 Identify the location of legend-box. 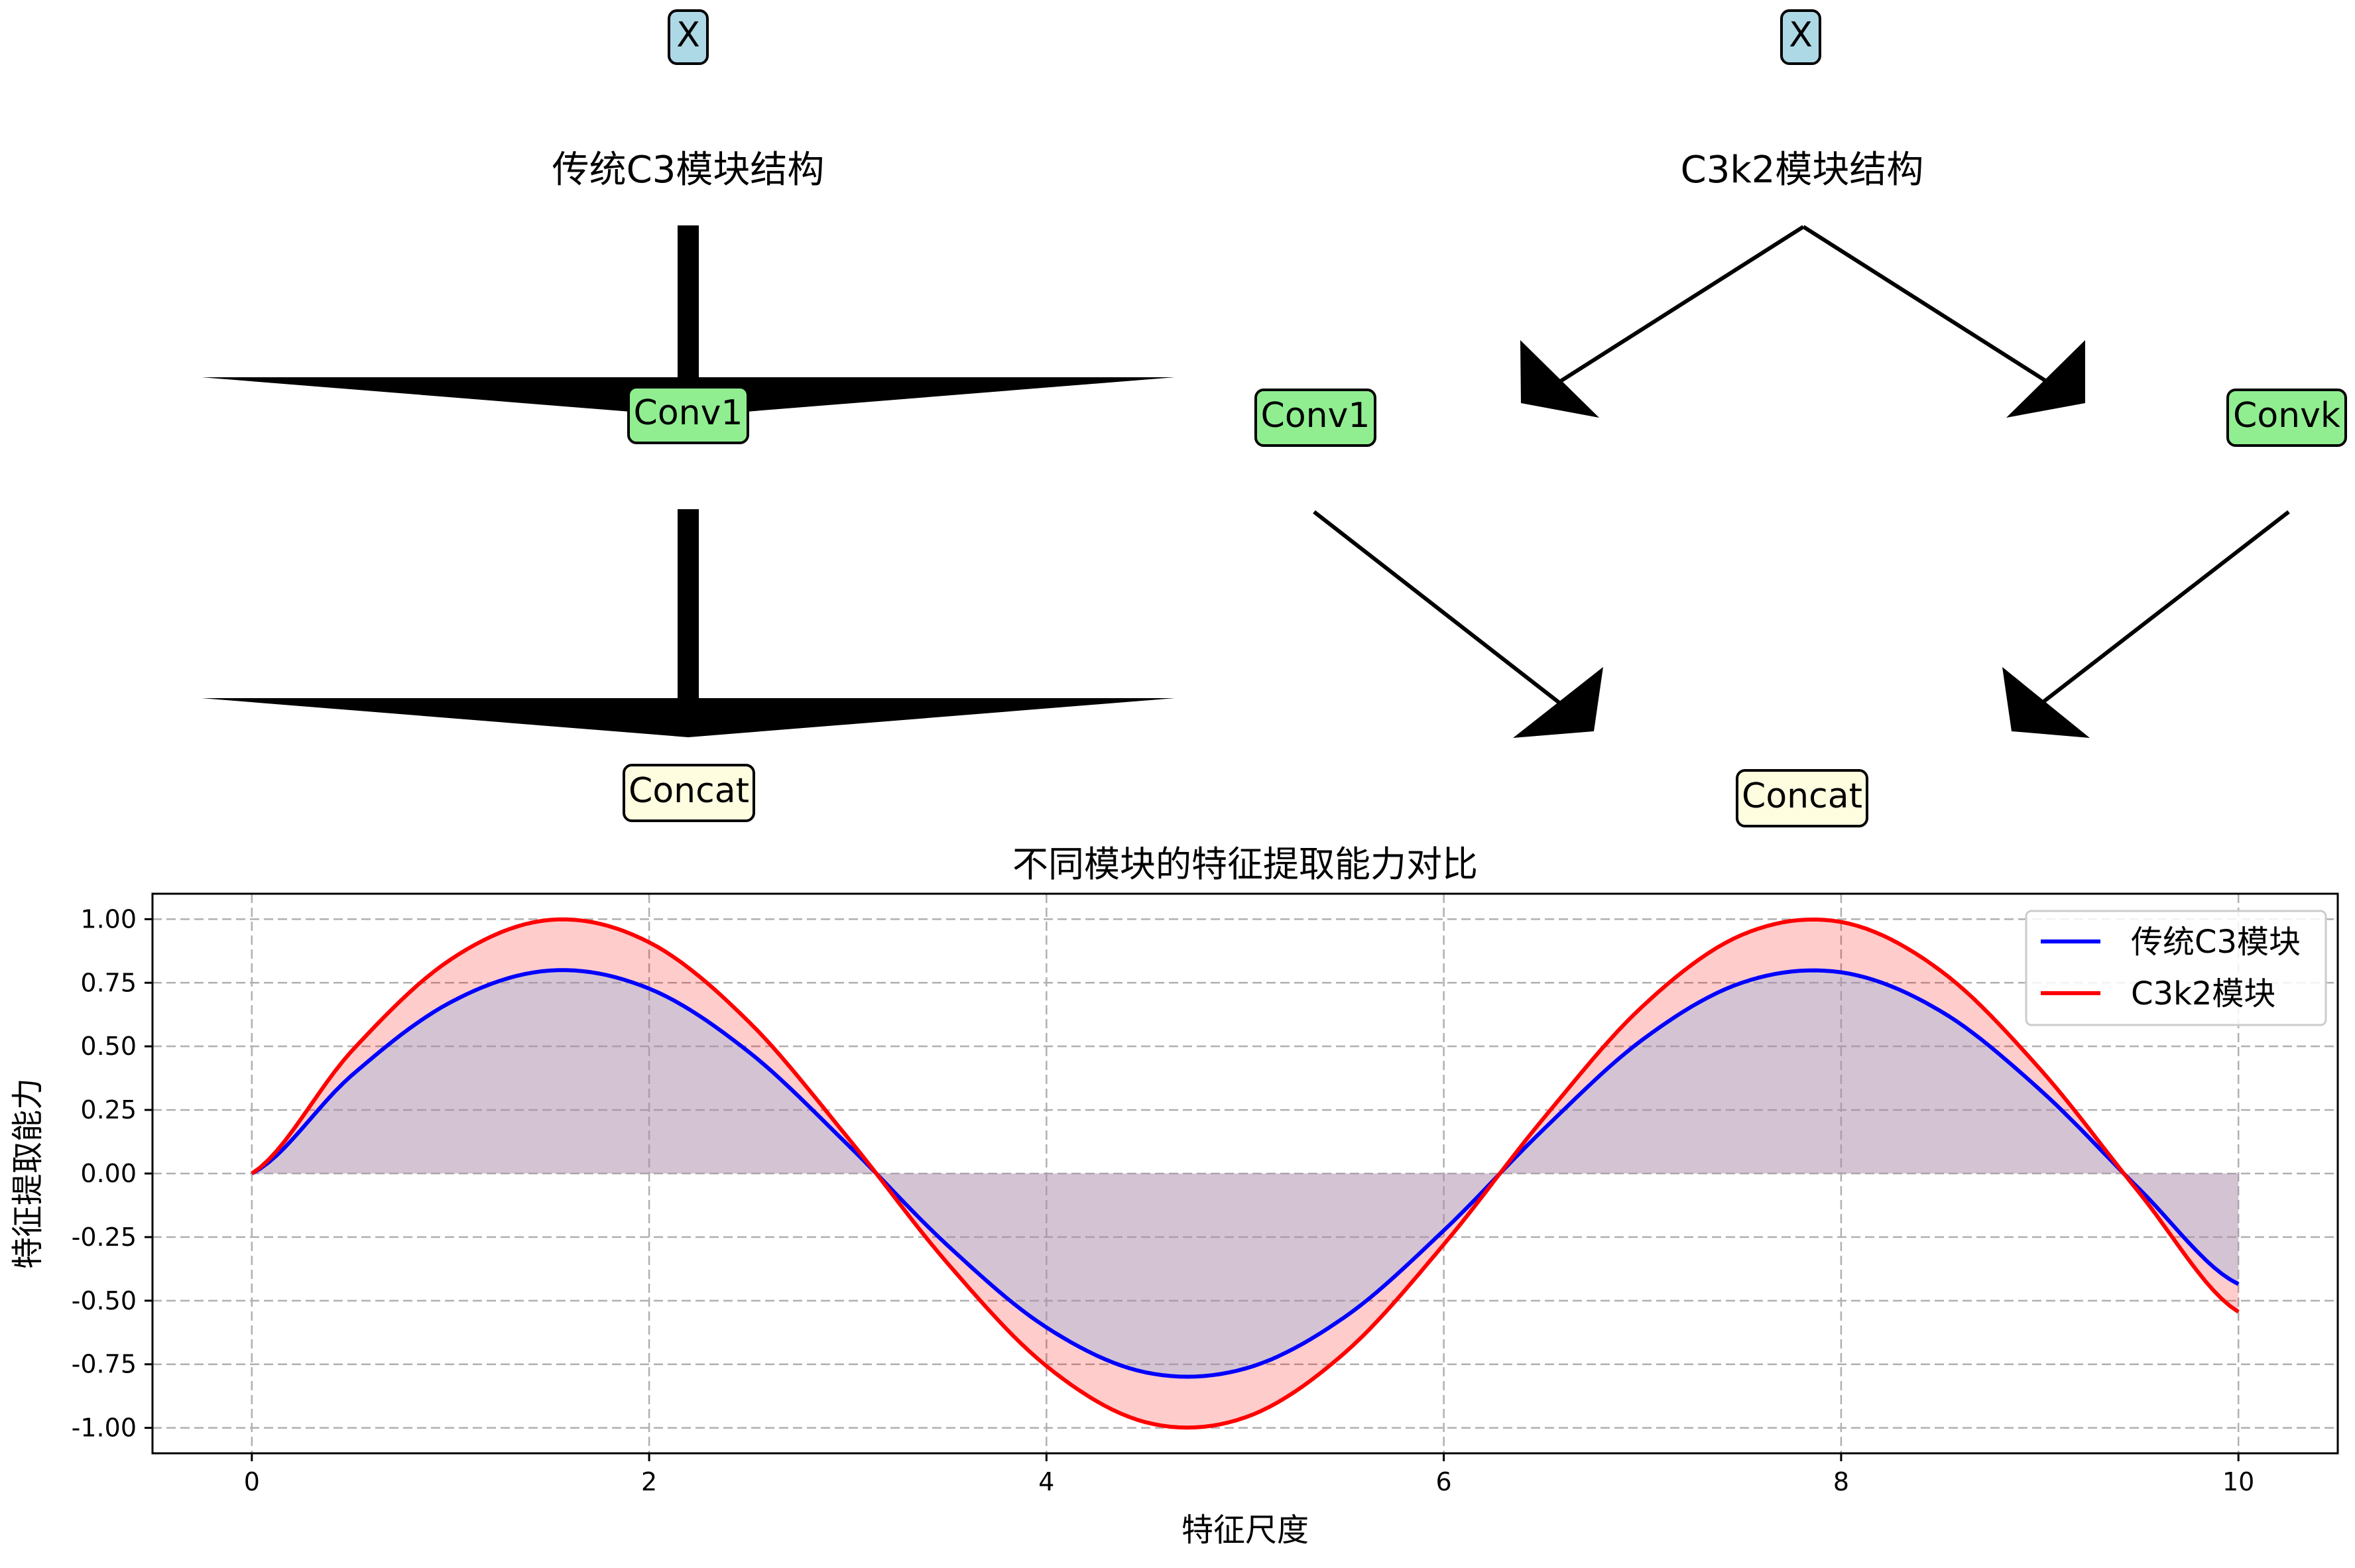
(2176, 968).